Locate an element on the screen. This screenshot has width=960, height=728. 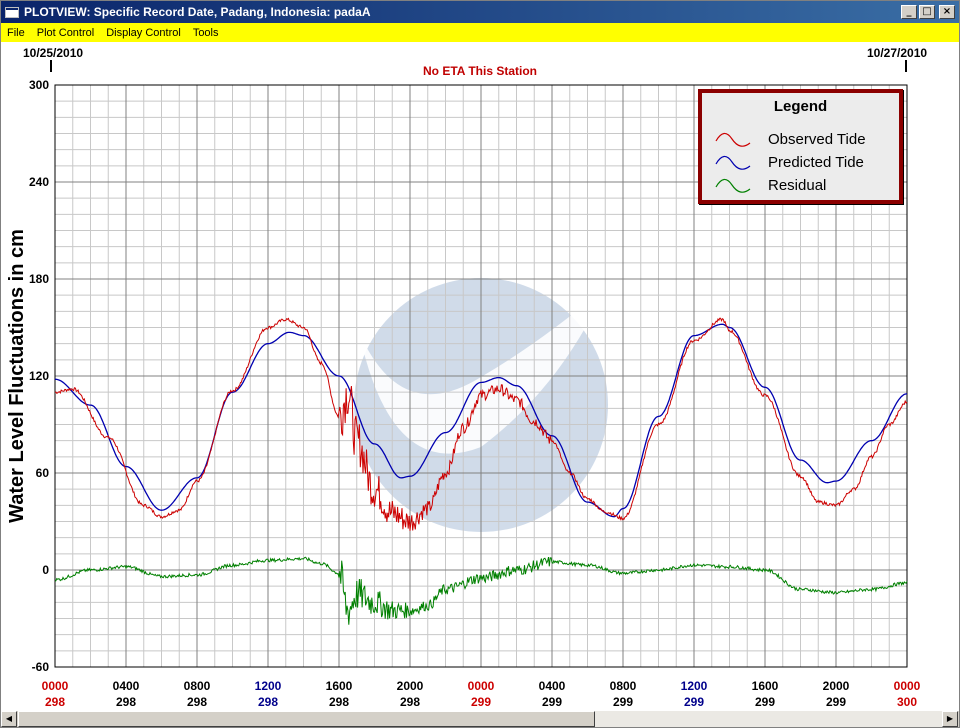
close-button: × is located at coordinates (947, 12).